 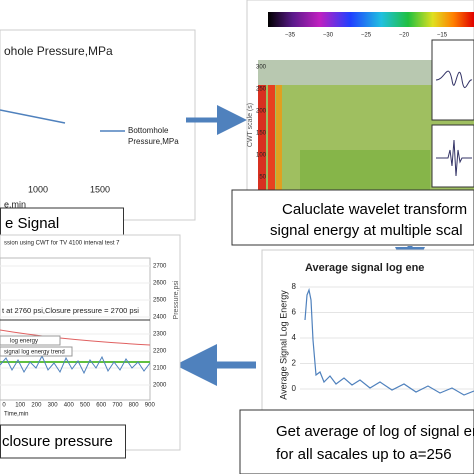 What do you see at coordinates (261, 68) in the screenshot?
I see `y-tick-label: 300` at bounding box center [261, 68].